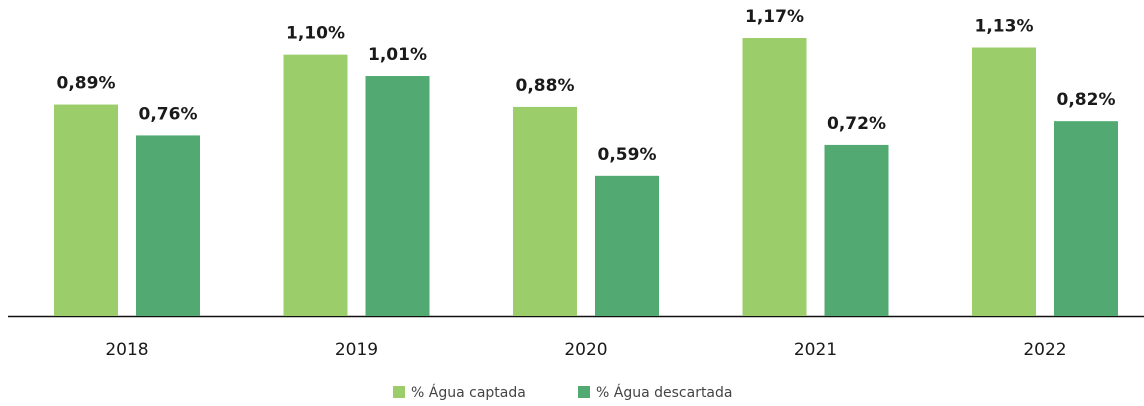 The width and height of the screenshot is (1144, 406). I want to click on x-tick-label: 2019, so click(356, 350).